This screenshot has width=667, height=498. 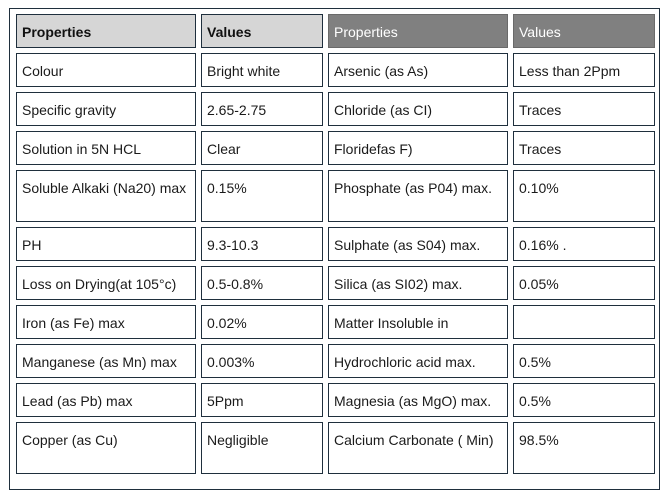 I want to click on table-cell-property: Hydrochloric acid max., so click(x=418, y=361).